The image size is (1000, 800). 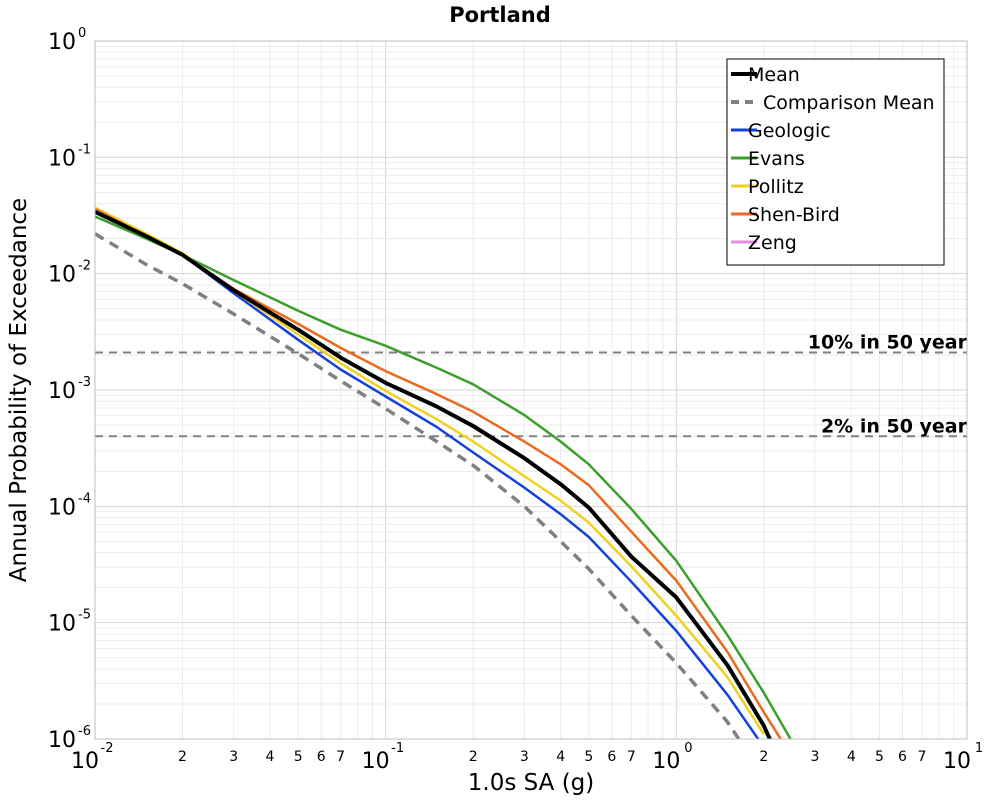 I want to click on reference-line-label: 2% in 50 year, so click(x=894, y=426).